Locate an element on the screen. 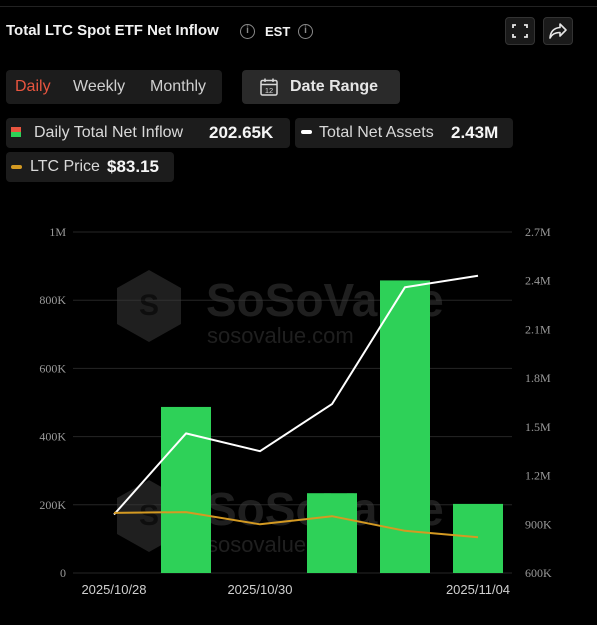 The height and width of the screenshot is (625, 597). legend-price: LTC Price $83.15 is located at coordinates (90, 167).